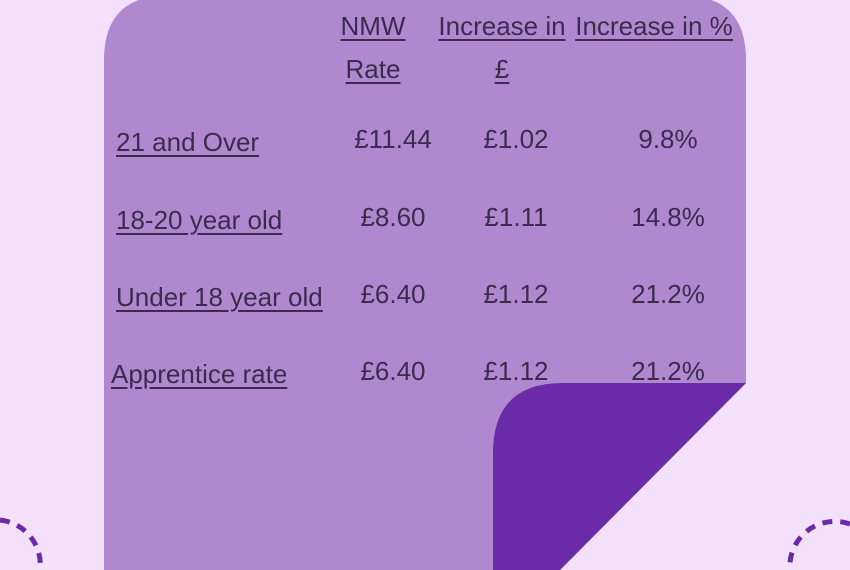 The image size is (850, 570). I want to click on row-label: 21 and Over, so click(188, 142).